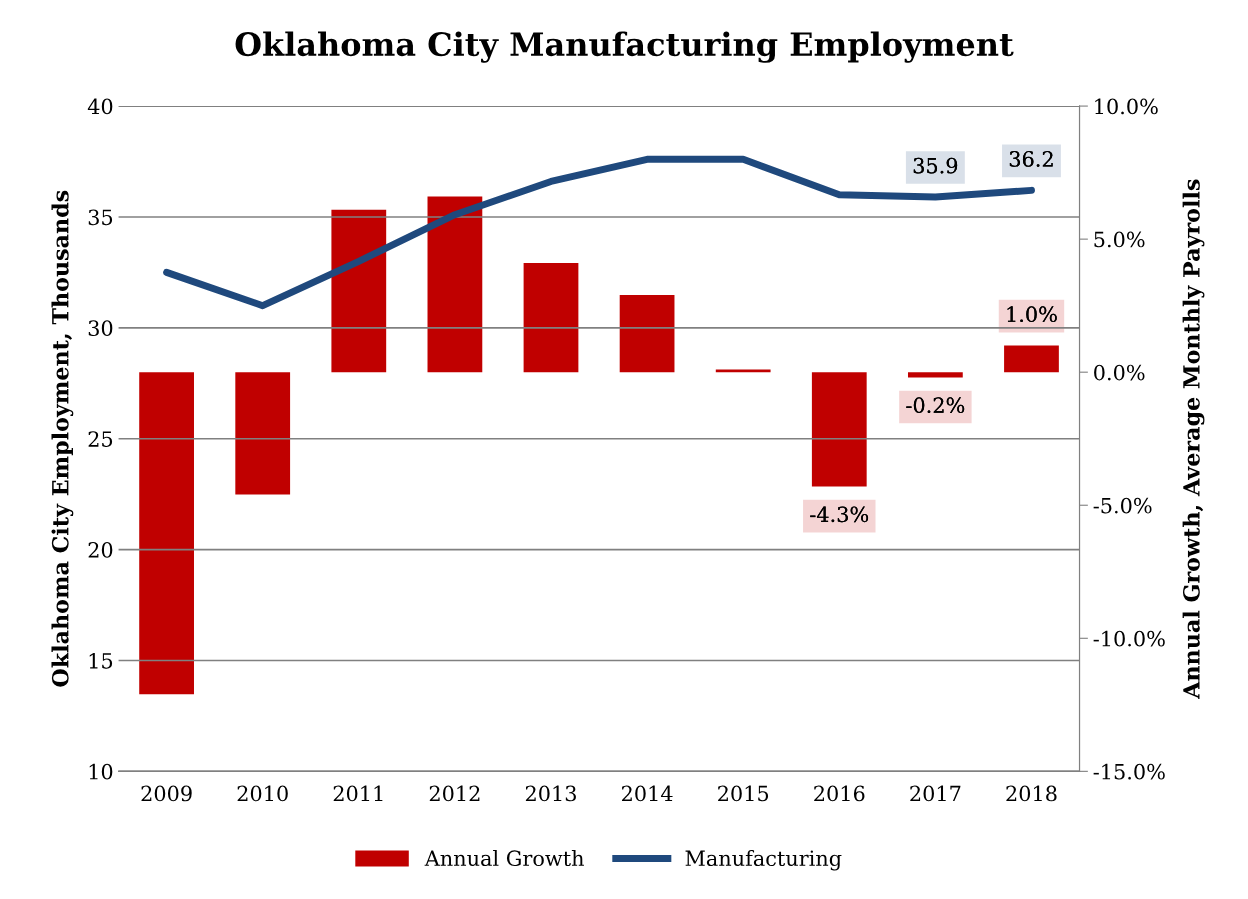 The image size is (1248, 899). What do you see at coordinates (550, 793) in the screenshot?
I see `x-tick-label: 2013` at bounding box center [550, 793].